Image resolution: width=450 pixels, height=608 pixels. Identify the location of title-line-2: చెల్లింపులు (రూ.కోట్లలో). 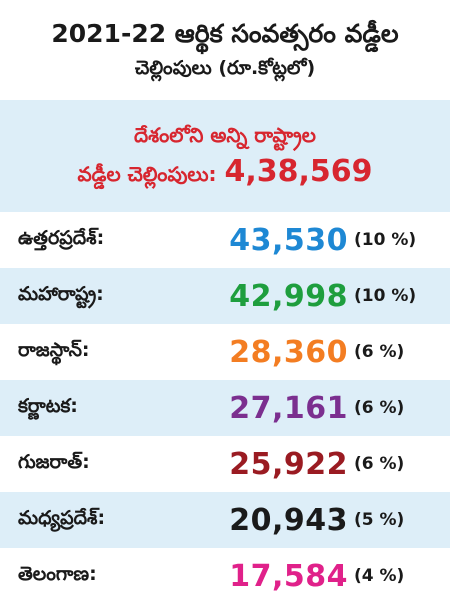
(225, 68).